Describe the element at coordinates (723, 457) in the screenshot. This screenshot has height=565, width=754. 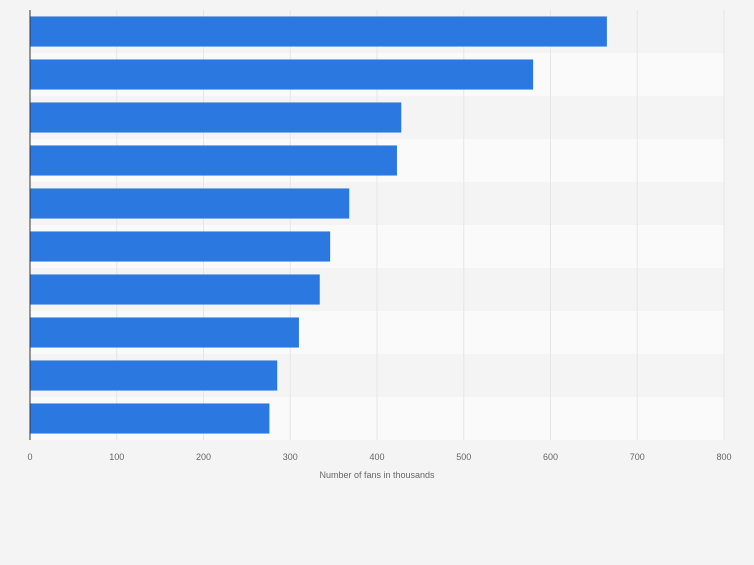
I see `x-tick-label: 800` at that location.